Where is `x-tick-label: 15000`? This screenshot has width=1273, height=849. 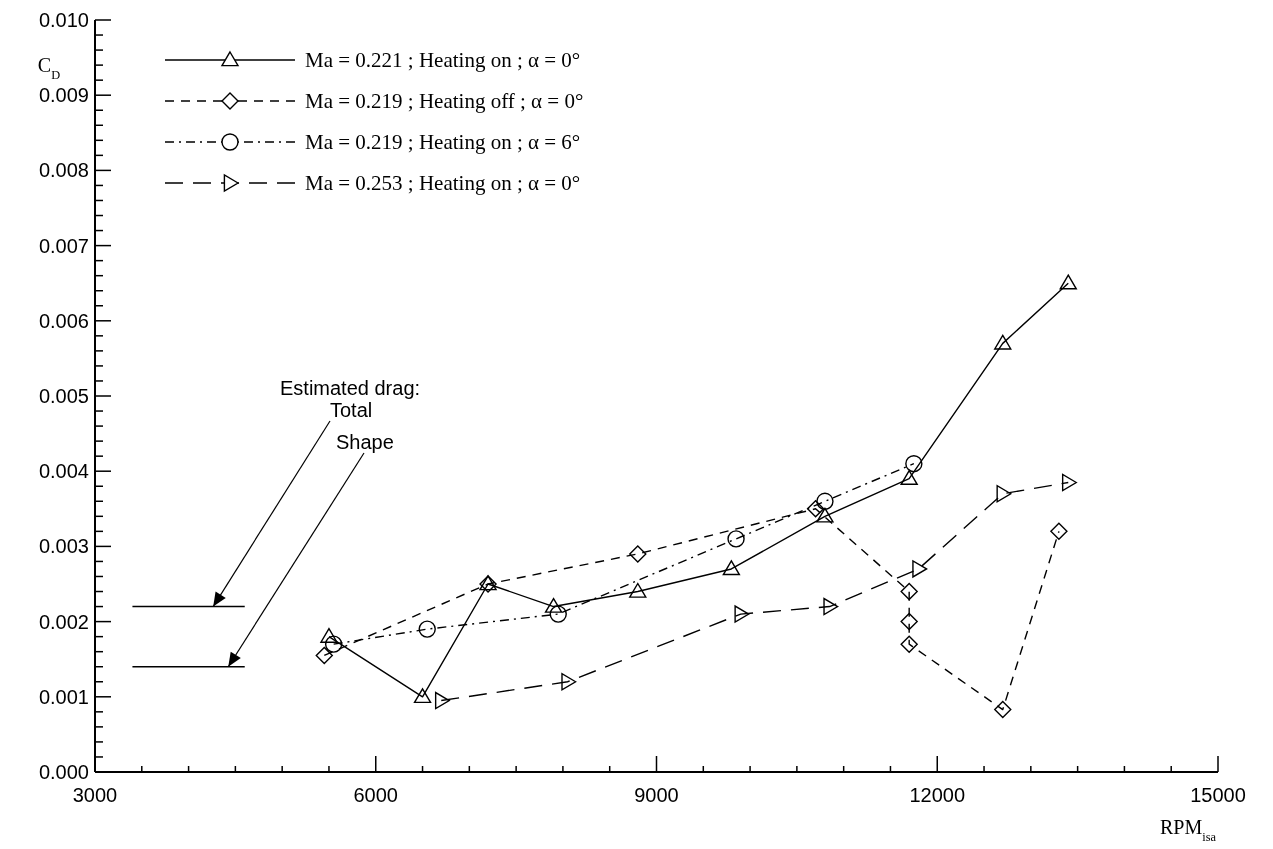 x-tick-label: 15000 is located at coordinates (1218, 795).